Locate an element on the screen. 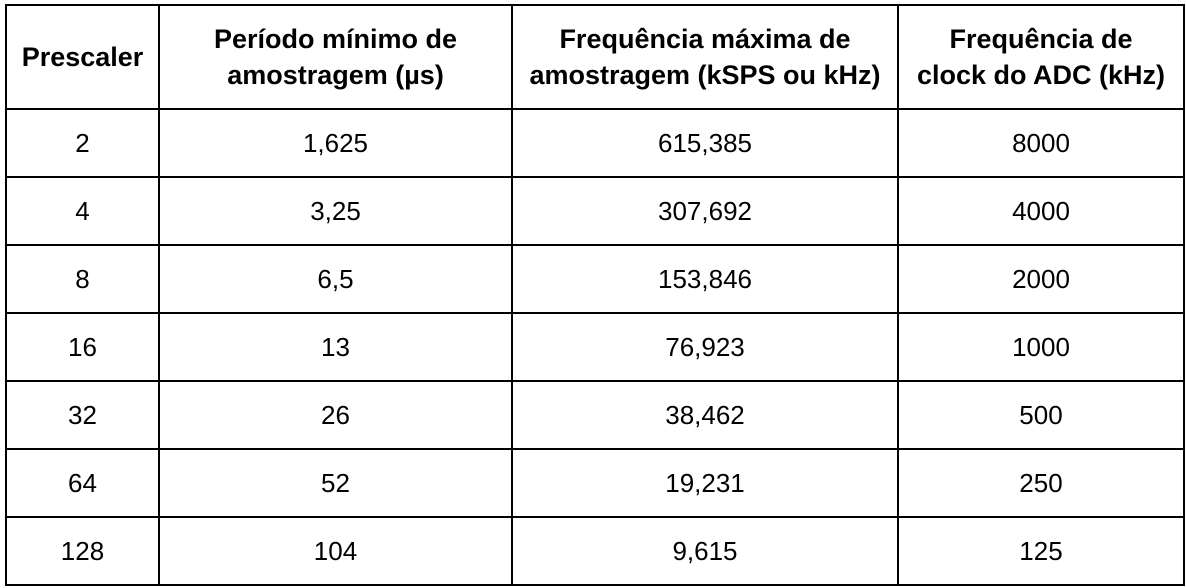 This screenshot has height=588, width=1186. table-row: 2 1,625 615,385 8000 is located at coordinates (595, 143).